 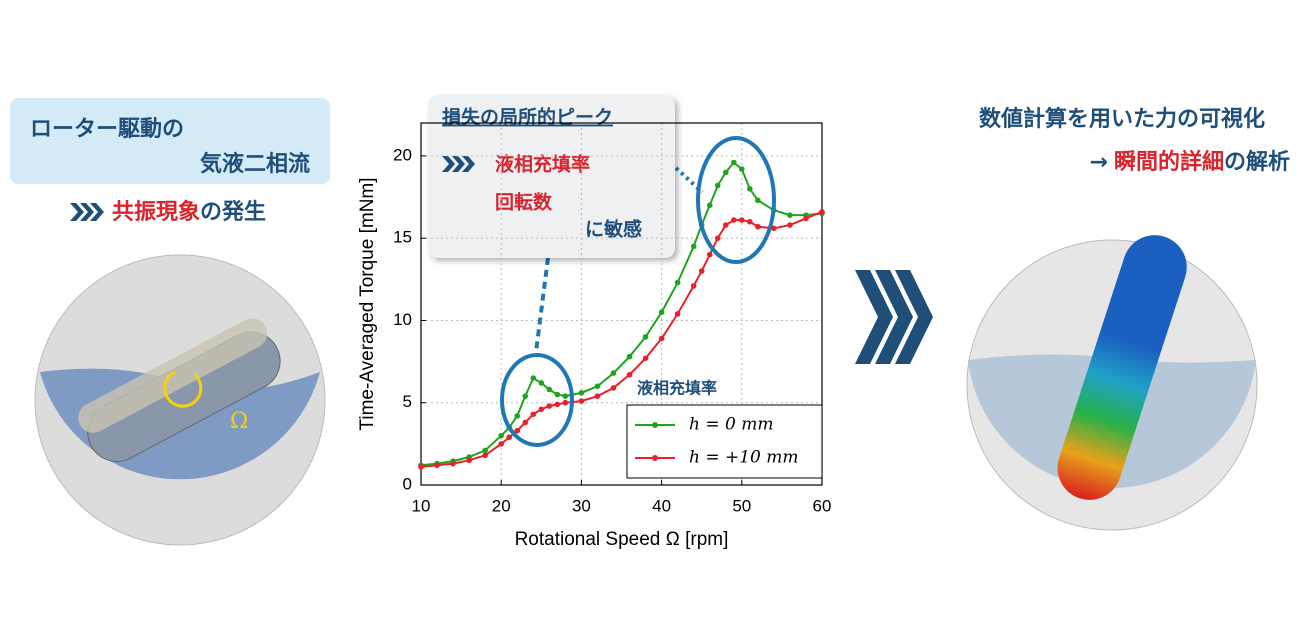 I want to click on callout-box, so click(x=551, y=176).